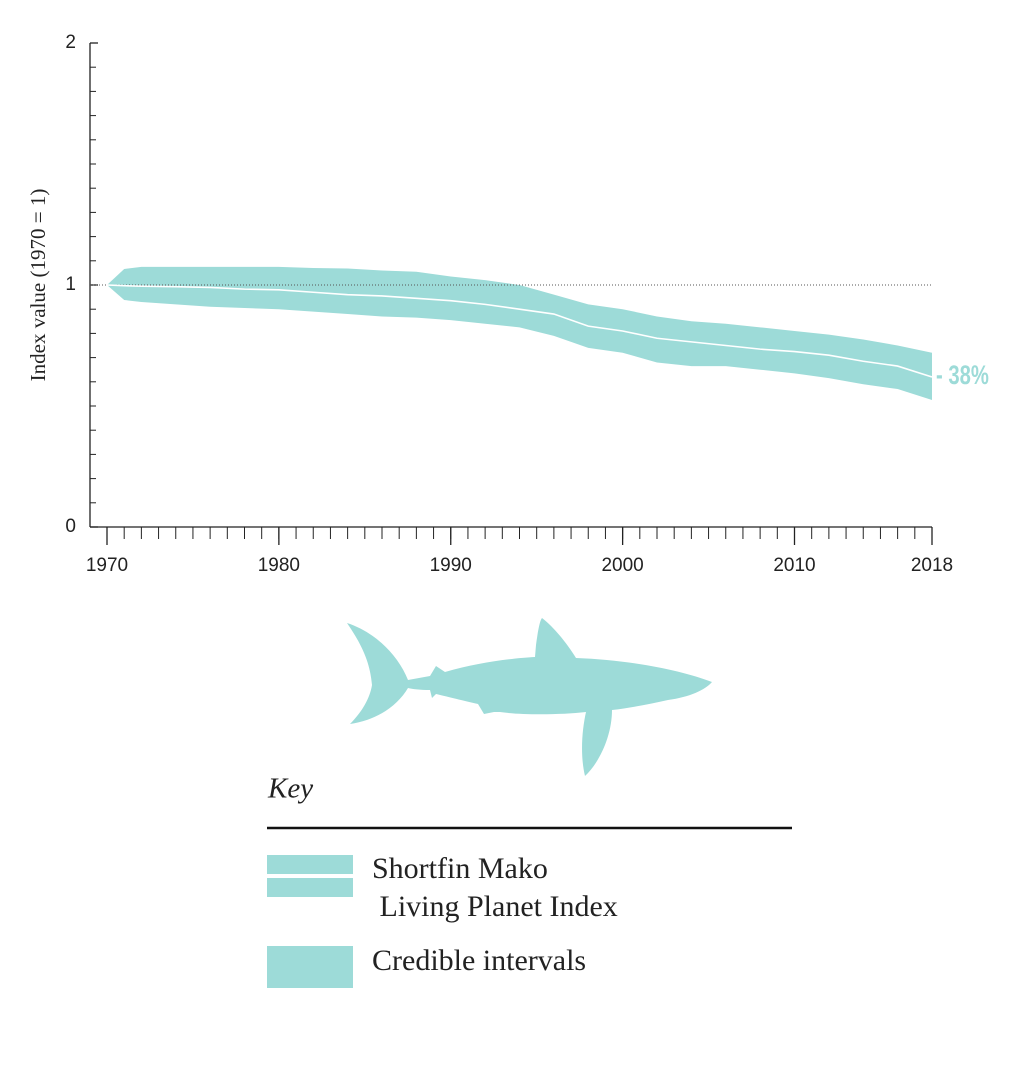 Image resolution: width=1030 pixels, height=1082 pixels. I want to click on legend-title: Key, so click(290, 789).